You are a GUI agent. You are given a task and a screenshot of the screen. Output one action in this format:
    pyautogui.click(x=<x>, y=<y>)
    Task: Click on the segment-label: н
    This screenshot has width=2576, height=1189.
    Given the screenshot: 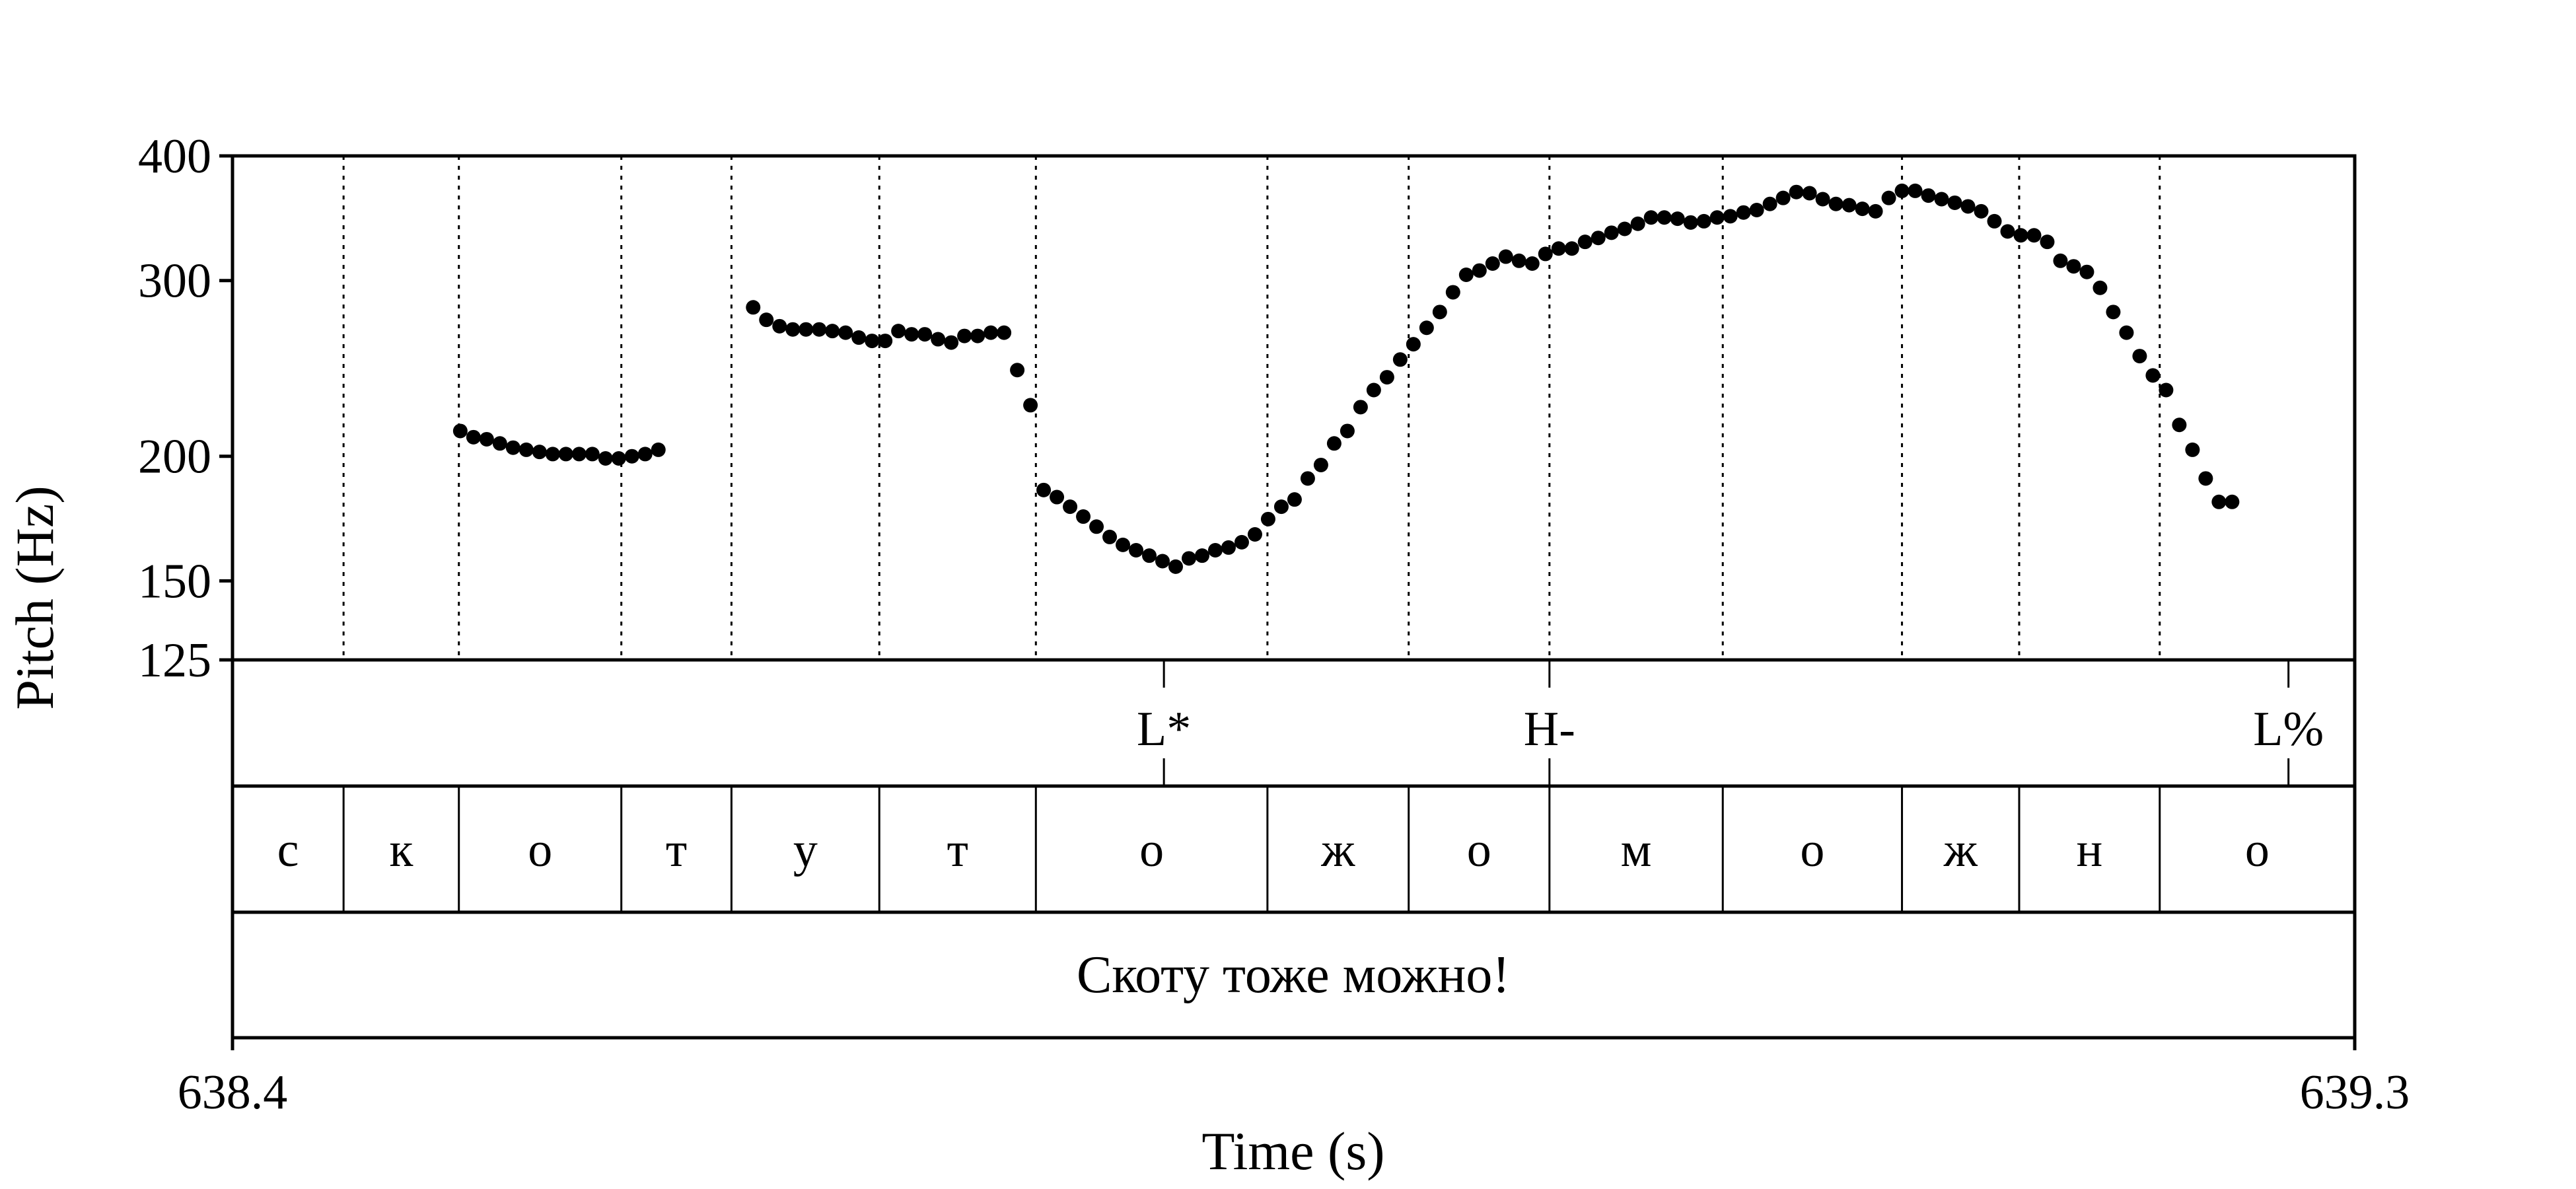 What is the action you would take?
    pyautogui.click(x=2090, y=850)
    